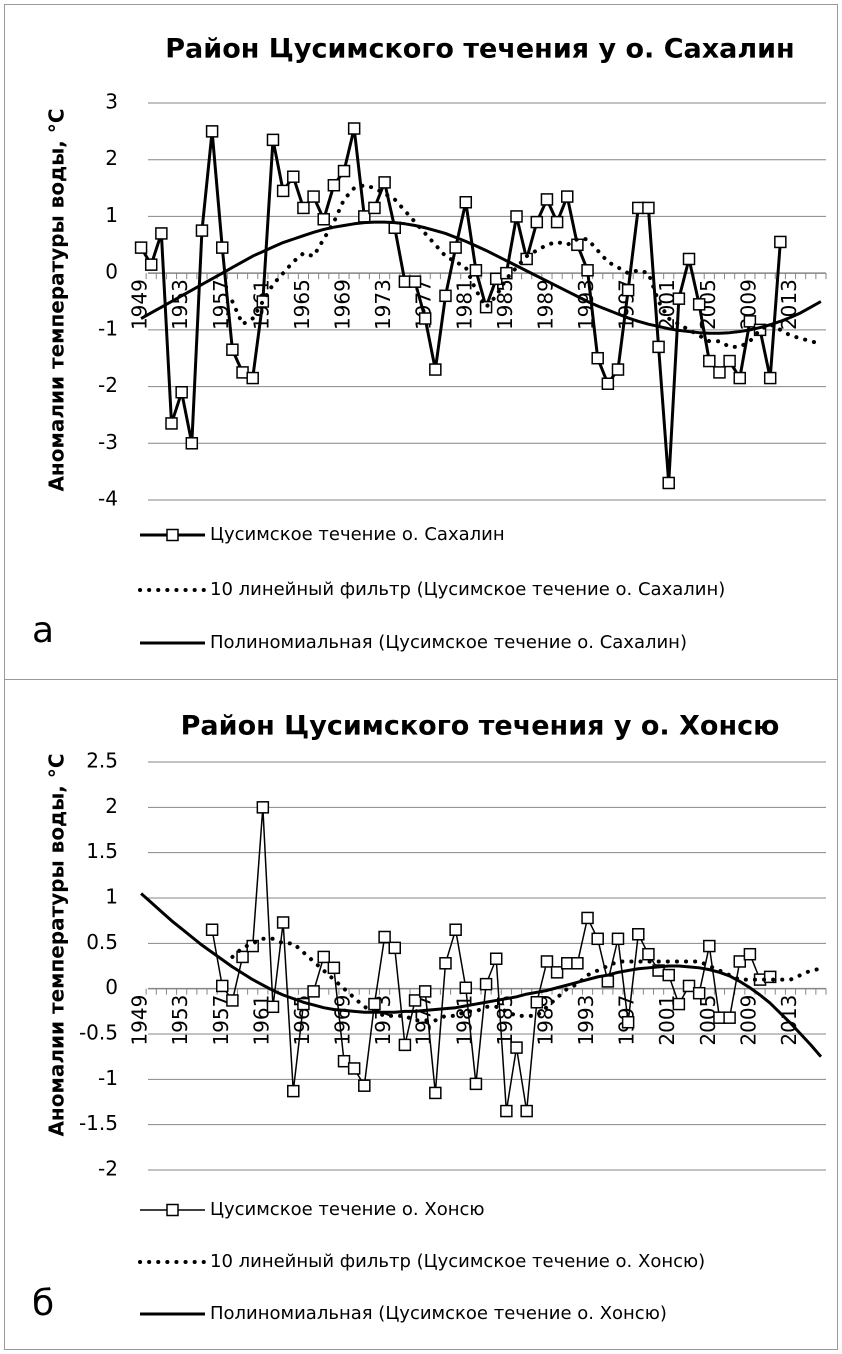  Describe the element at coordinates (111, 272) in the screenshot. I see `y-tick-label: 0` at that location.